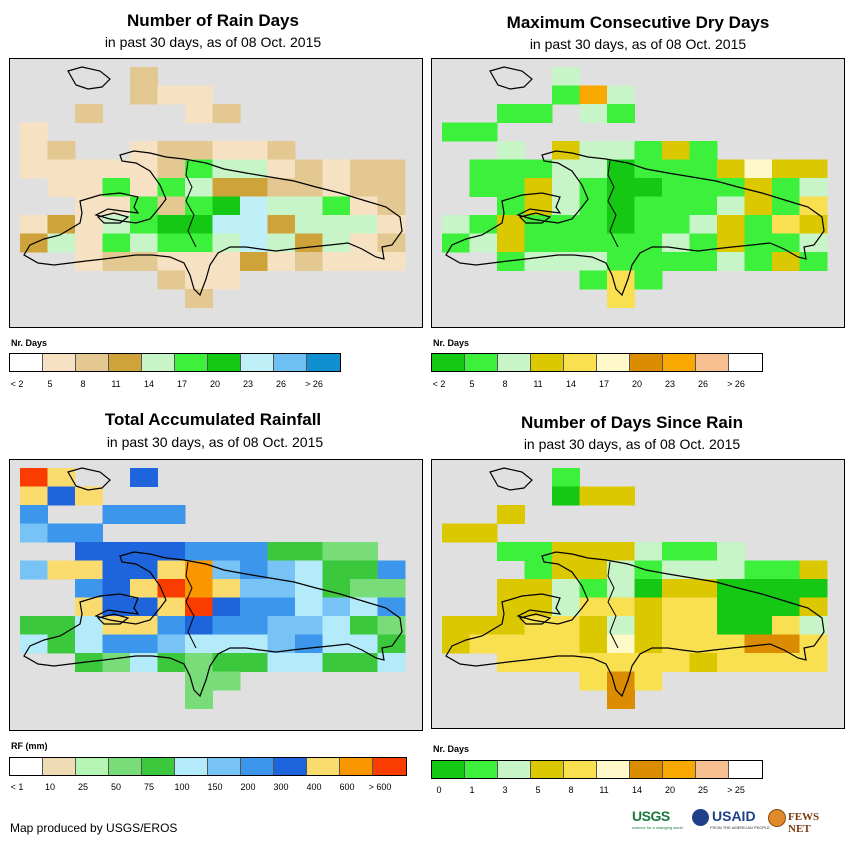  What do you see at coordinates (213, 223) in the screenshot?
I see `hispaniola-coastline` at bounding box center [213, 223].